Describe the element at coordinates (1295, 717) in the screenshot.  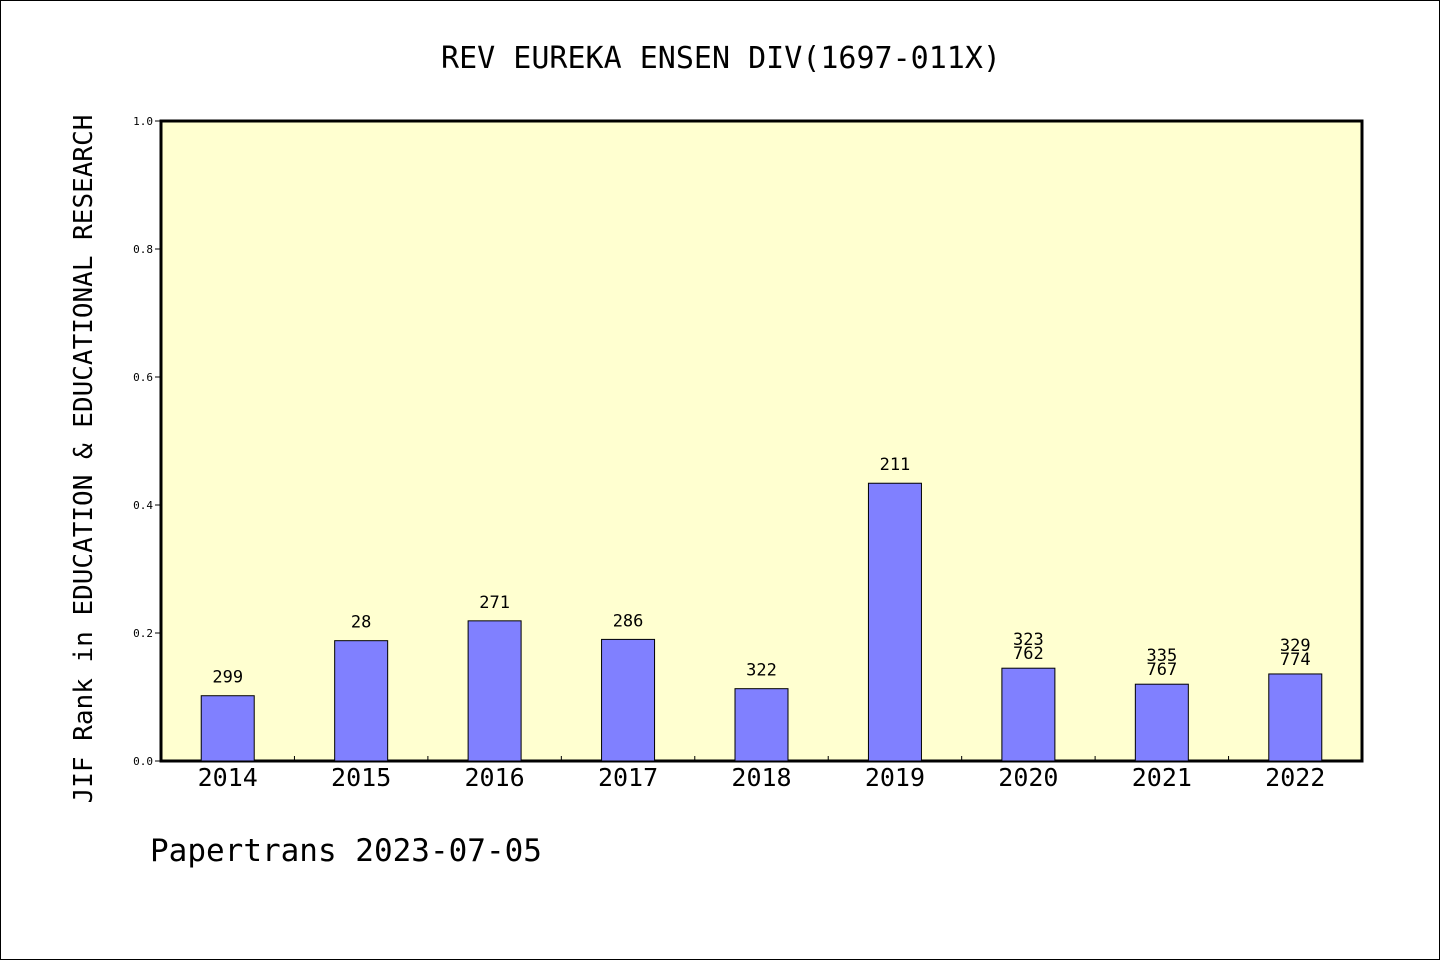
I see `bar-2022` at that location.